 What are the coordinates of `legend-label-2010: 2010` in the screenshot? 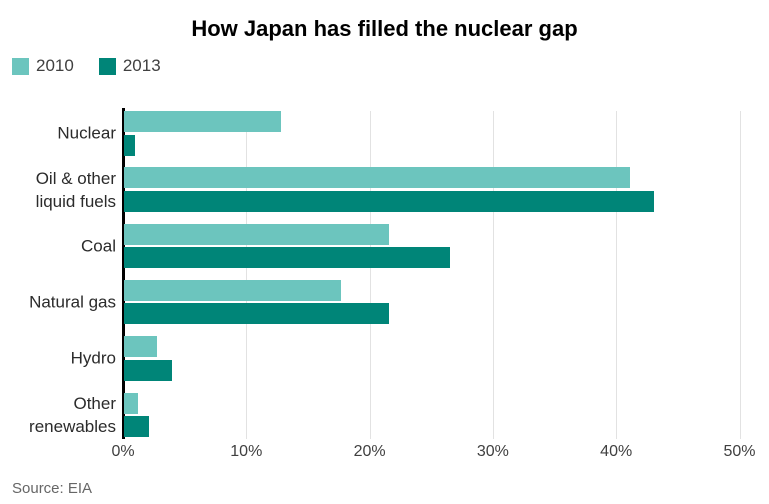 It's located at (55, 65).